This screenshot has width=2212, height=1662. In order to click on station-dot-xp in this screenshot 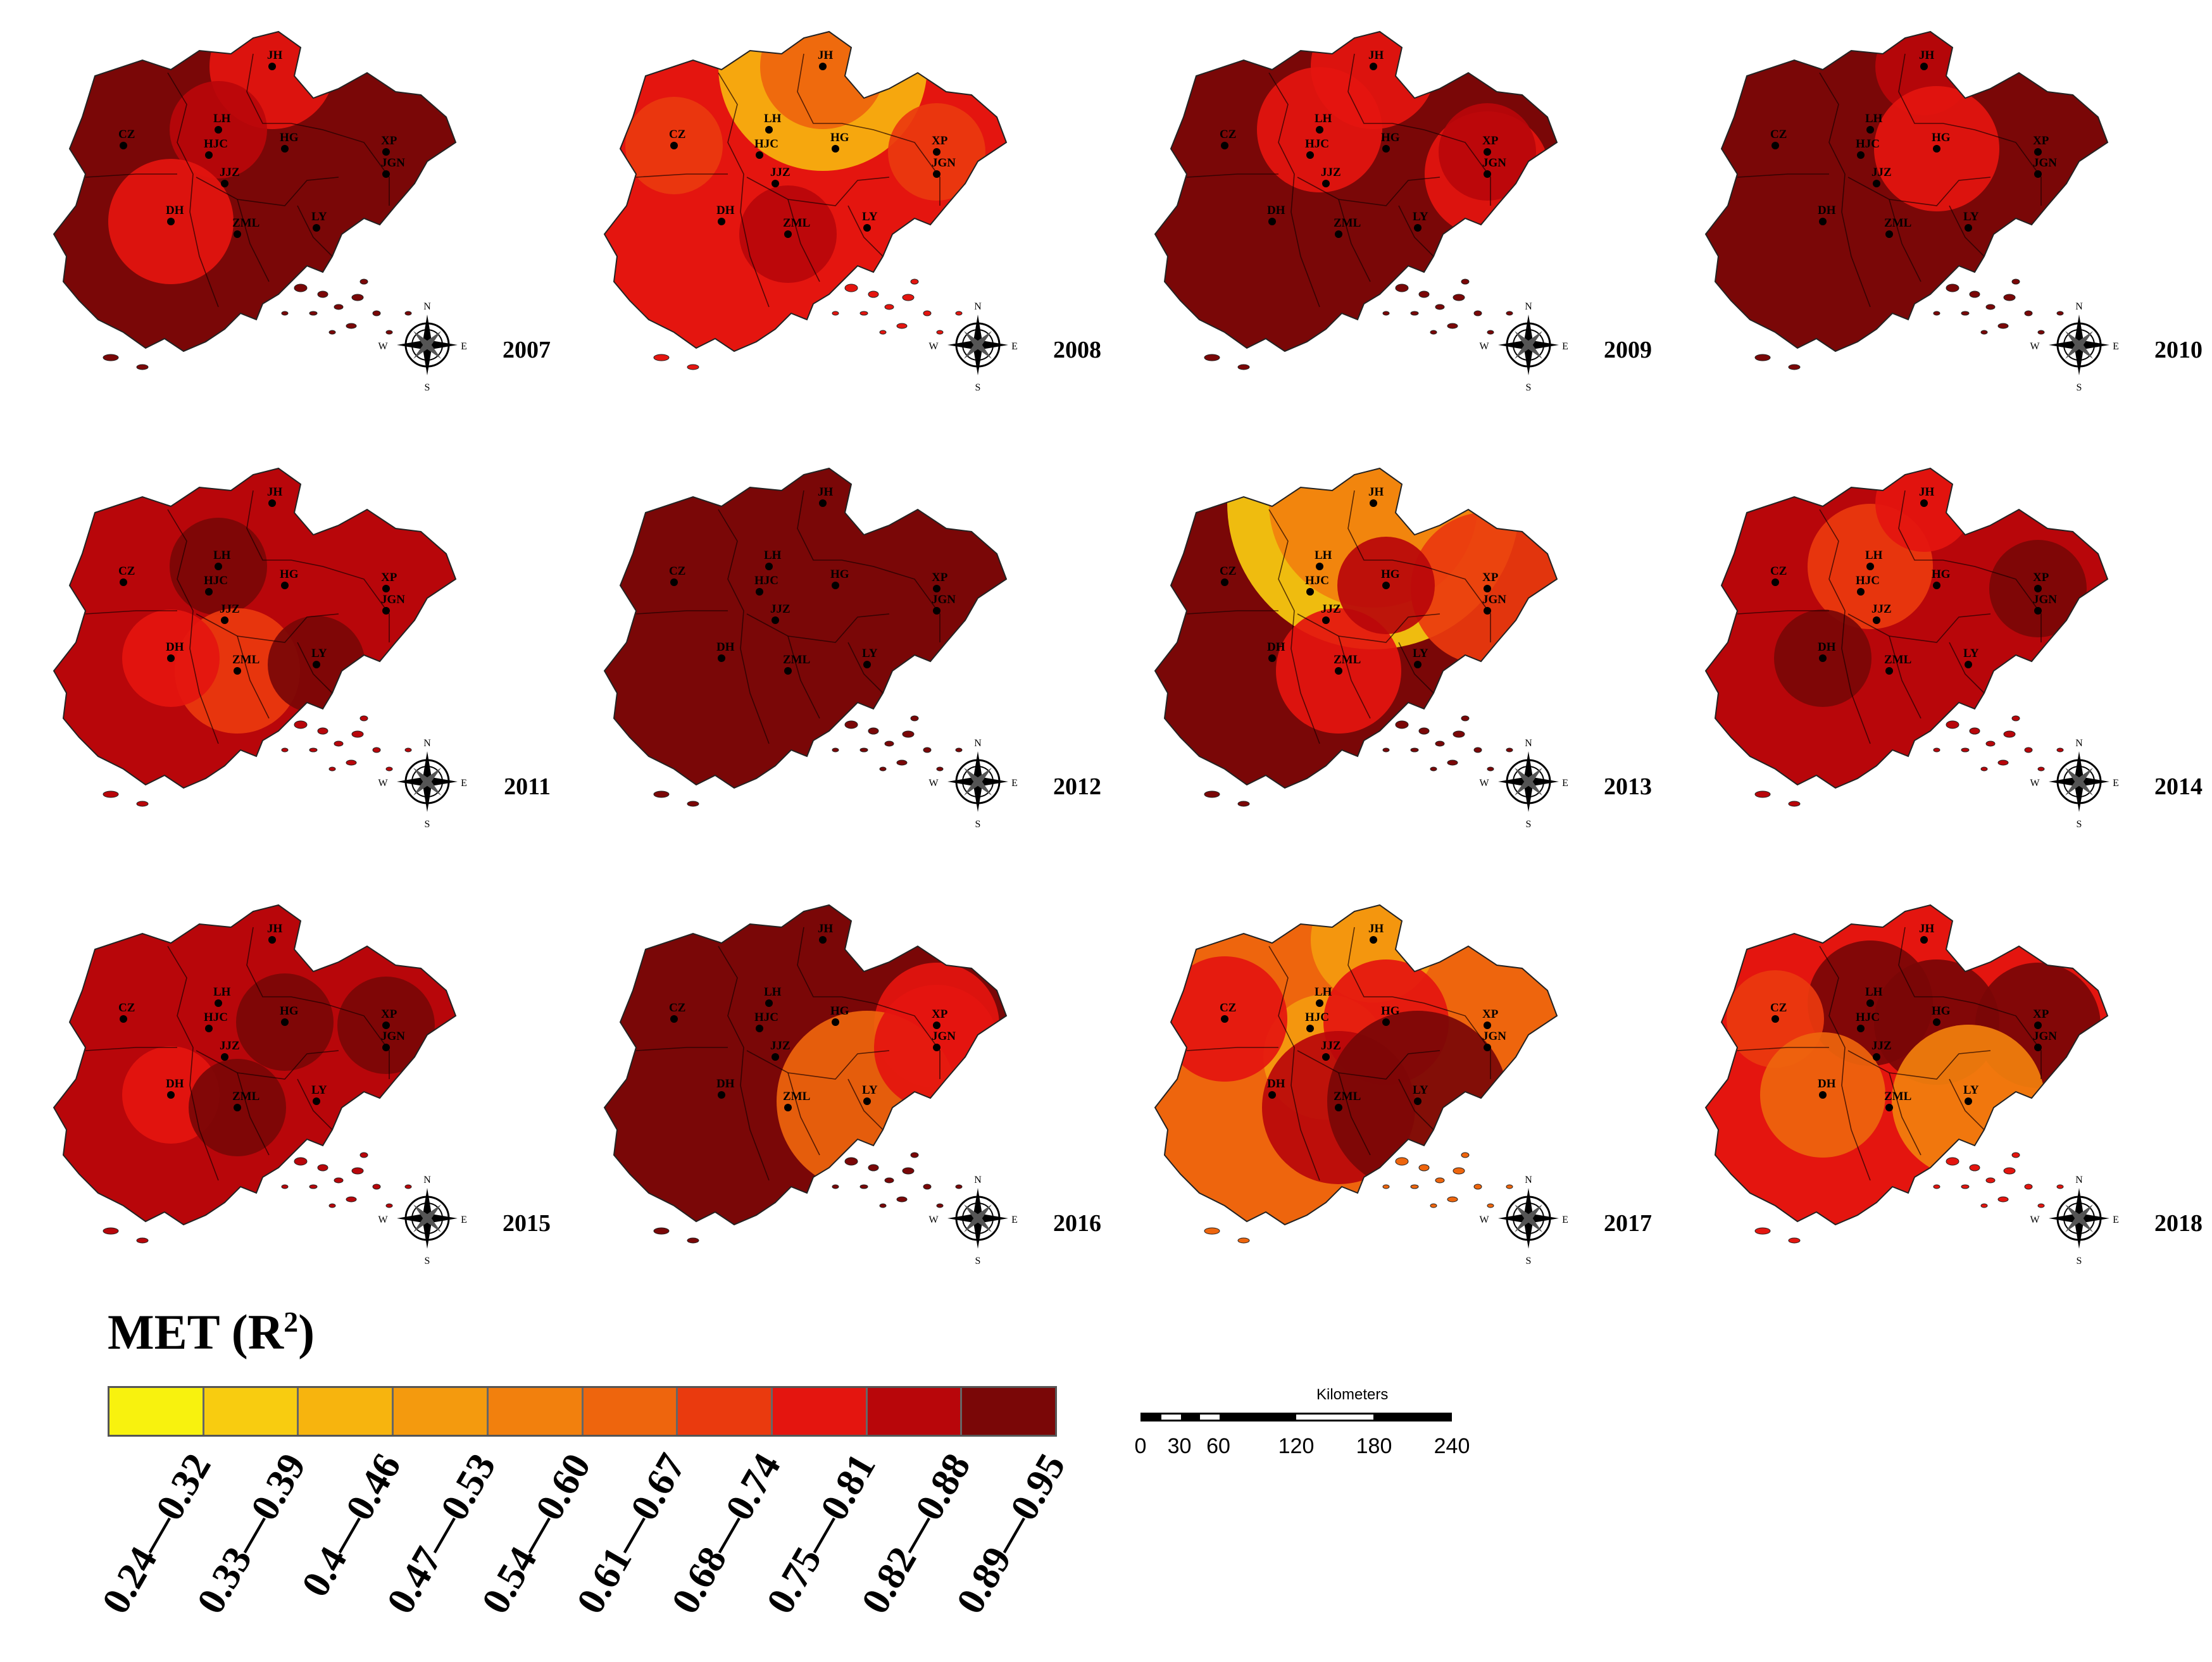, I will do `click(2038, 1025)`.